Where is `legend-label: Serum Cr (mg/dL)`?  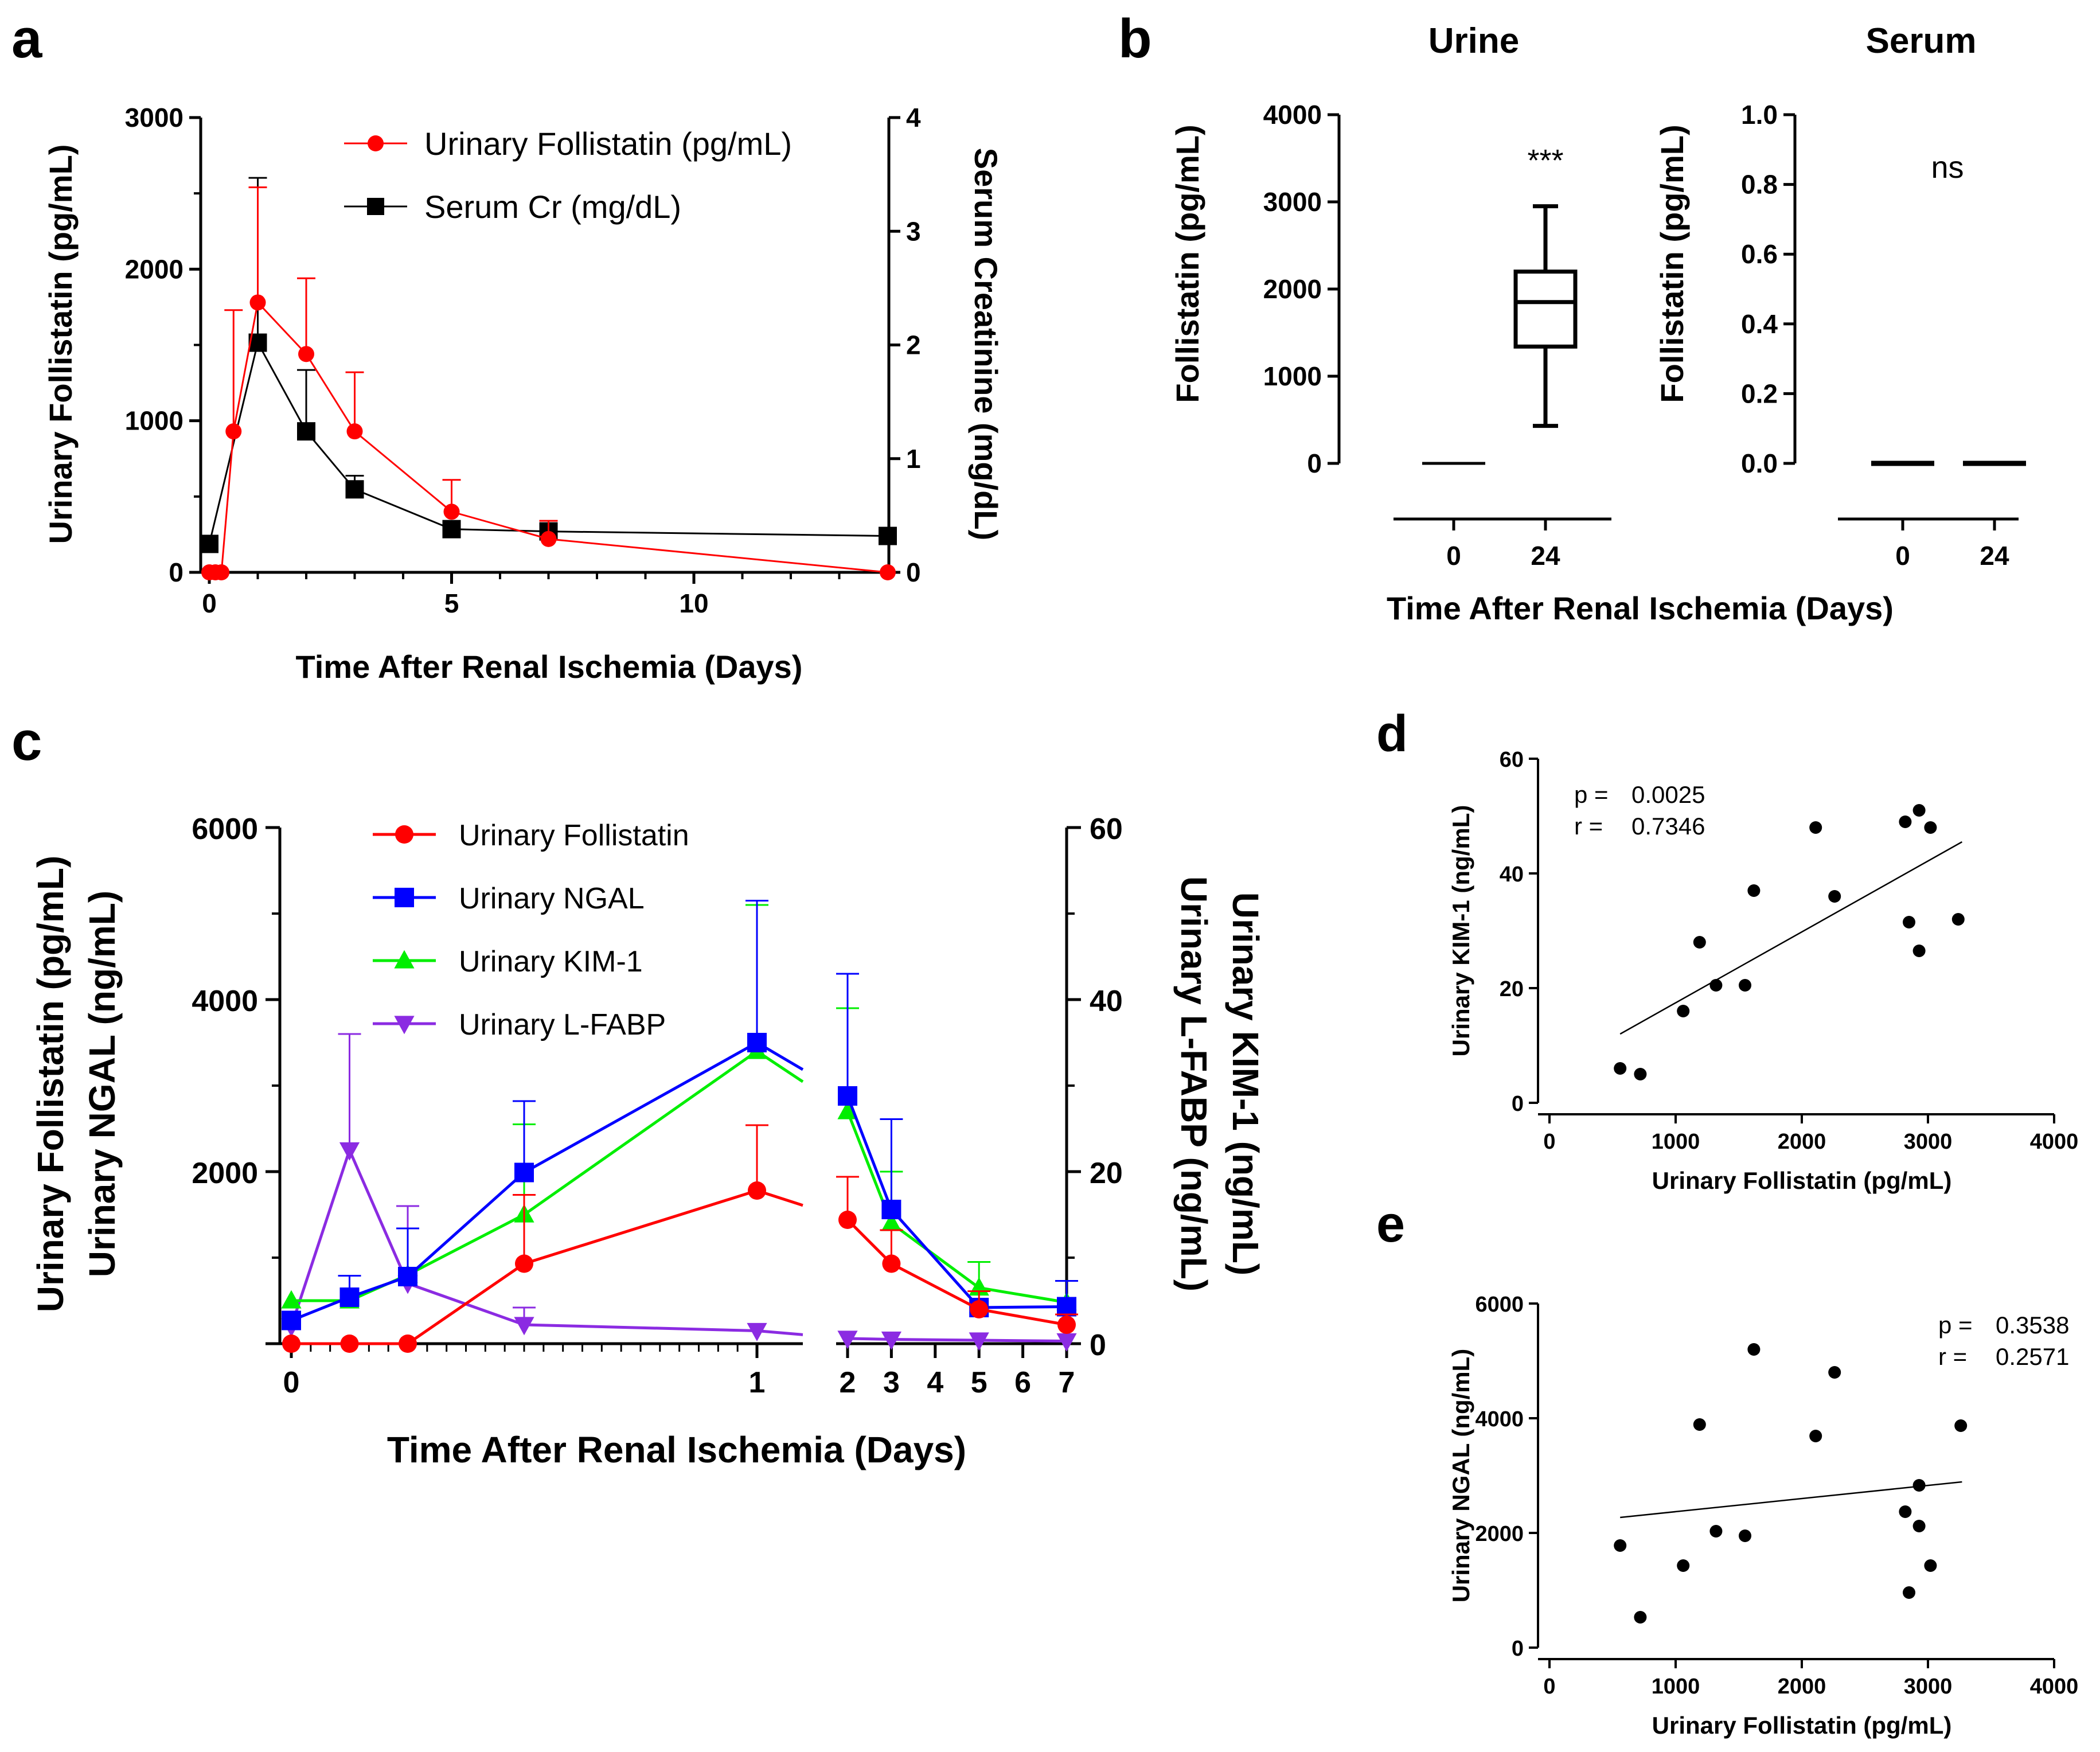
legend-label: Serum Cr (mg/dL) is located at coordinates (552, 207).